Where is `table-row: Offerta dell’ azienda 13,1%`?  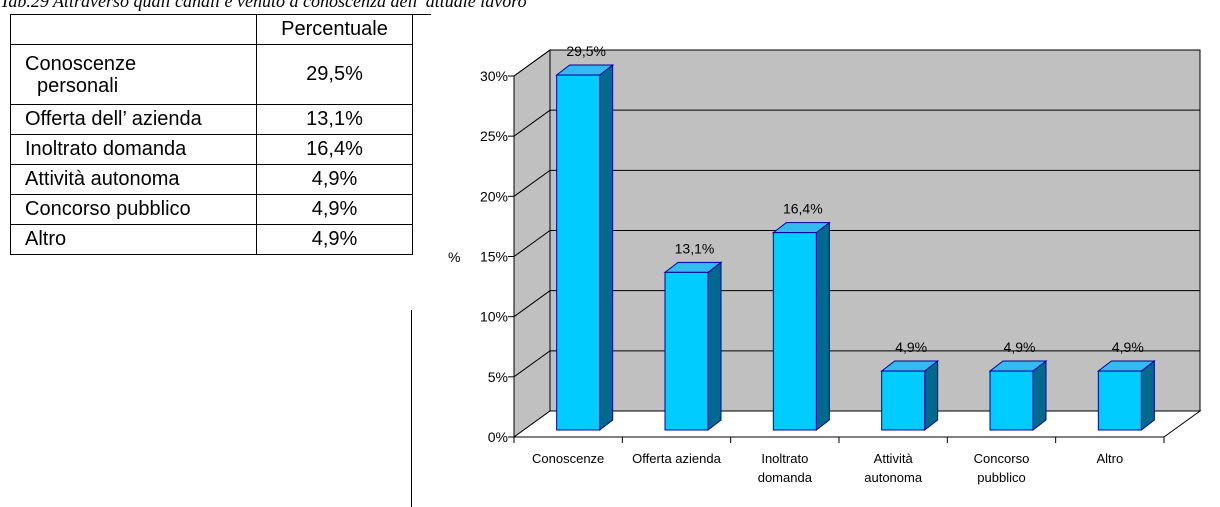 table-row: Offerta dell’ azienda 13,1% is located at coordinates (211, 119).